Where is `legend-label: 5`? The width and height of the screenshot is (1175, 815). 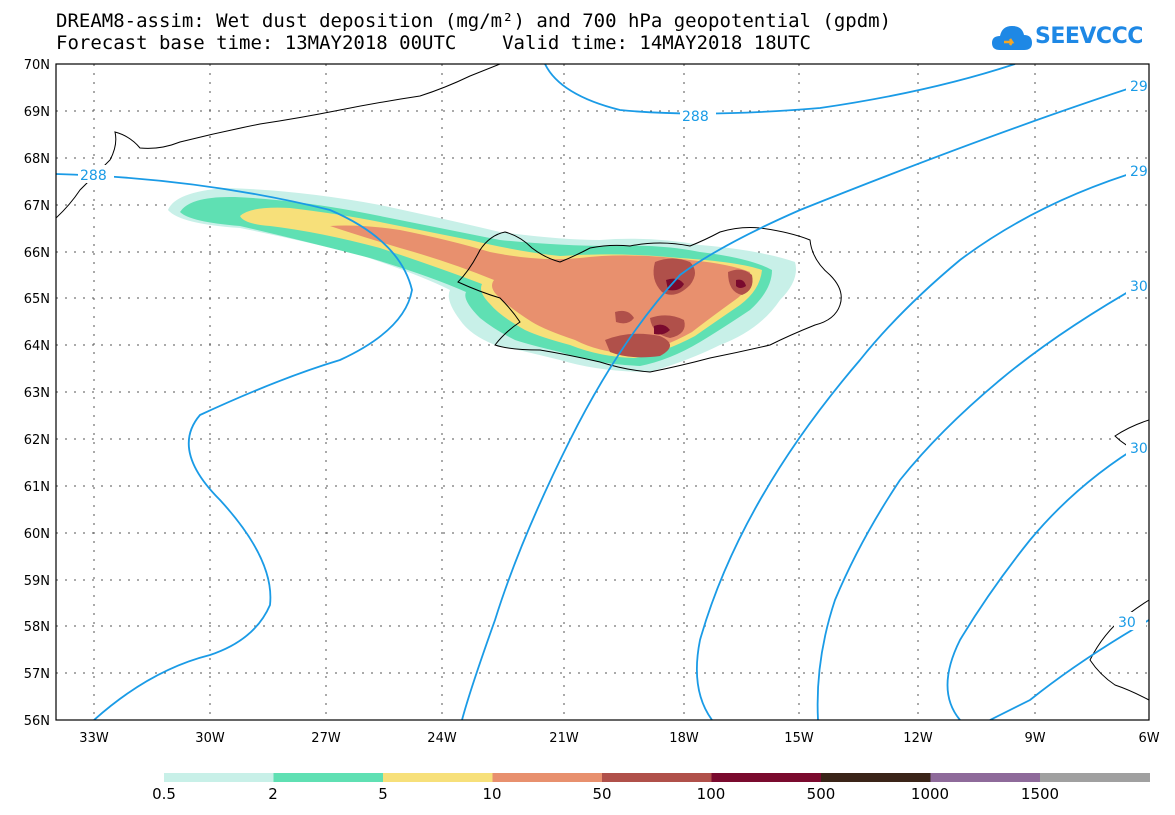 legend-label: 5 is located at coordinates (383, 794).